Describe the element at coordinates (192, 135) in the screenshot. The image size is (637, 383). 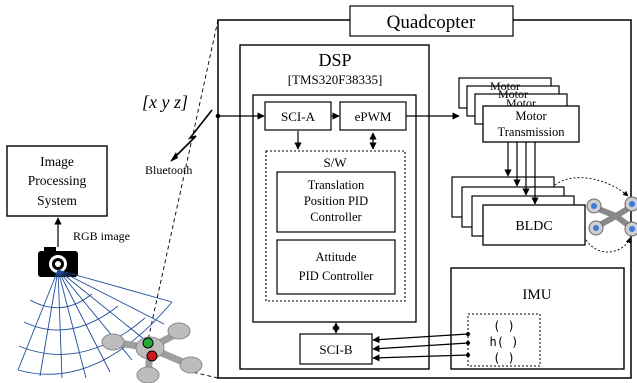
I see `bluetooth-bolt-icon` at that location.